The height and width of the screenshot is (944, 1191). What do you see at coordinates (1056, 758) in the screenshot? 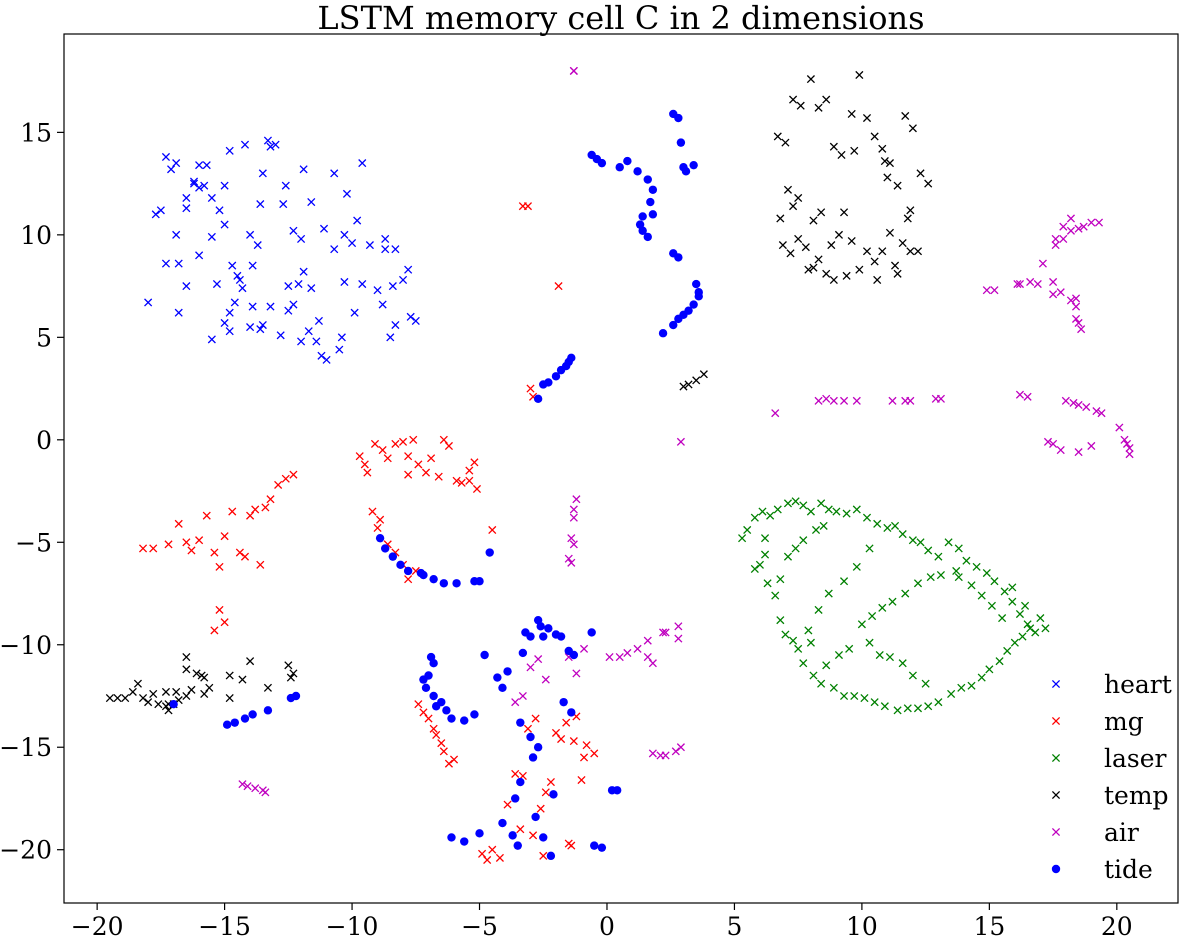
I see `legend-marker-laser` at bounding box center [1056, 758].